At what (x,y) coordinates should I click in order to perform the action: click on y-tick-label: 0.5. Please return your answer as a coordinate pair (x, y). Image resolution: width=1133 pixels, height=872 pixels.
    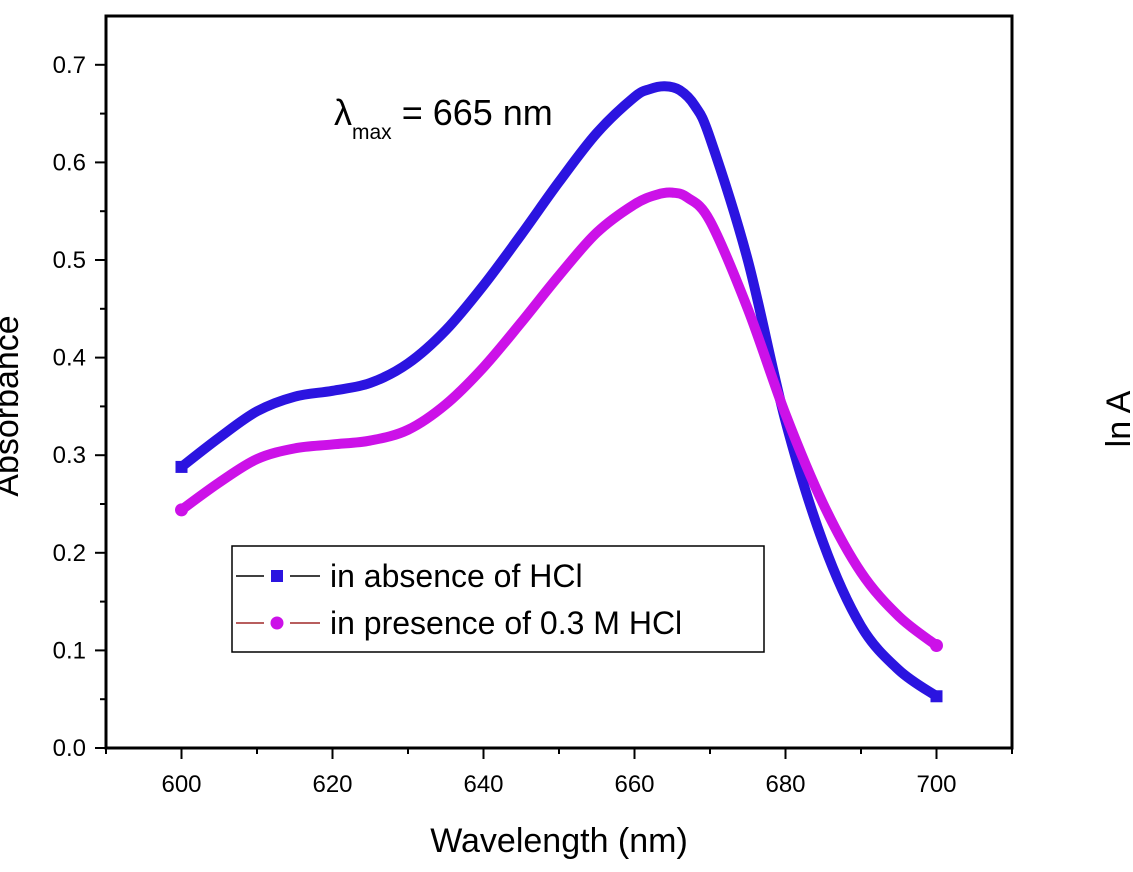
    Looking at the image, I should click on (69, 260).